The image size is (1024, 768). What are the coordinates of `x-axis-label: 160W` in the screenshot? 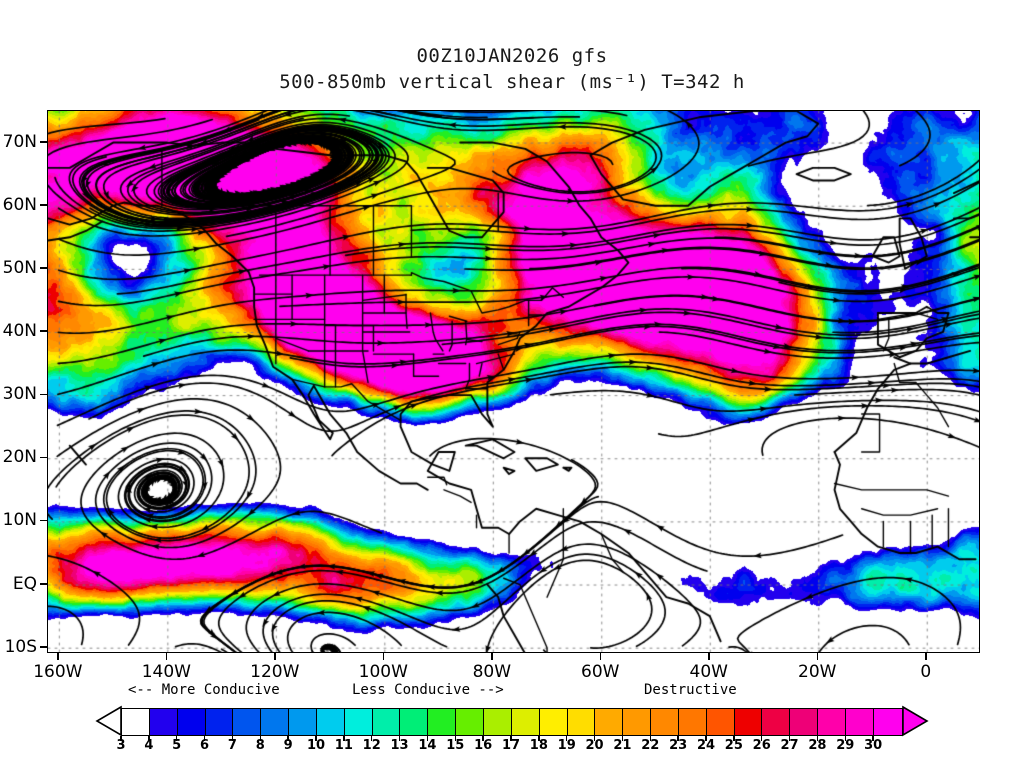 It's located at (58, 672).